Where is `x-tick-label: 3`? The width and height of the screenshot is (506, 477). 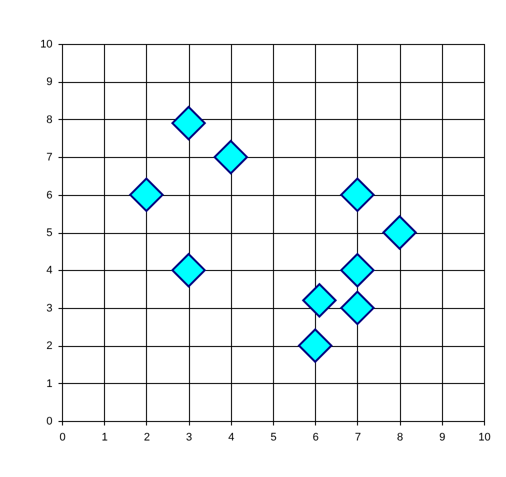 x-tick-label: 3 is located at coordinates (189, 438).